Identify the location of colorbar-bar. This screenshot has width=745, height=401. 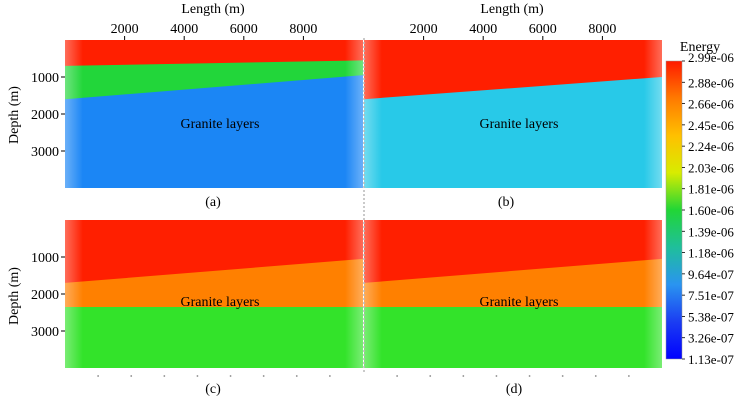
(674, 210).